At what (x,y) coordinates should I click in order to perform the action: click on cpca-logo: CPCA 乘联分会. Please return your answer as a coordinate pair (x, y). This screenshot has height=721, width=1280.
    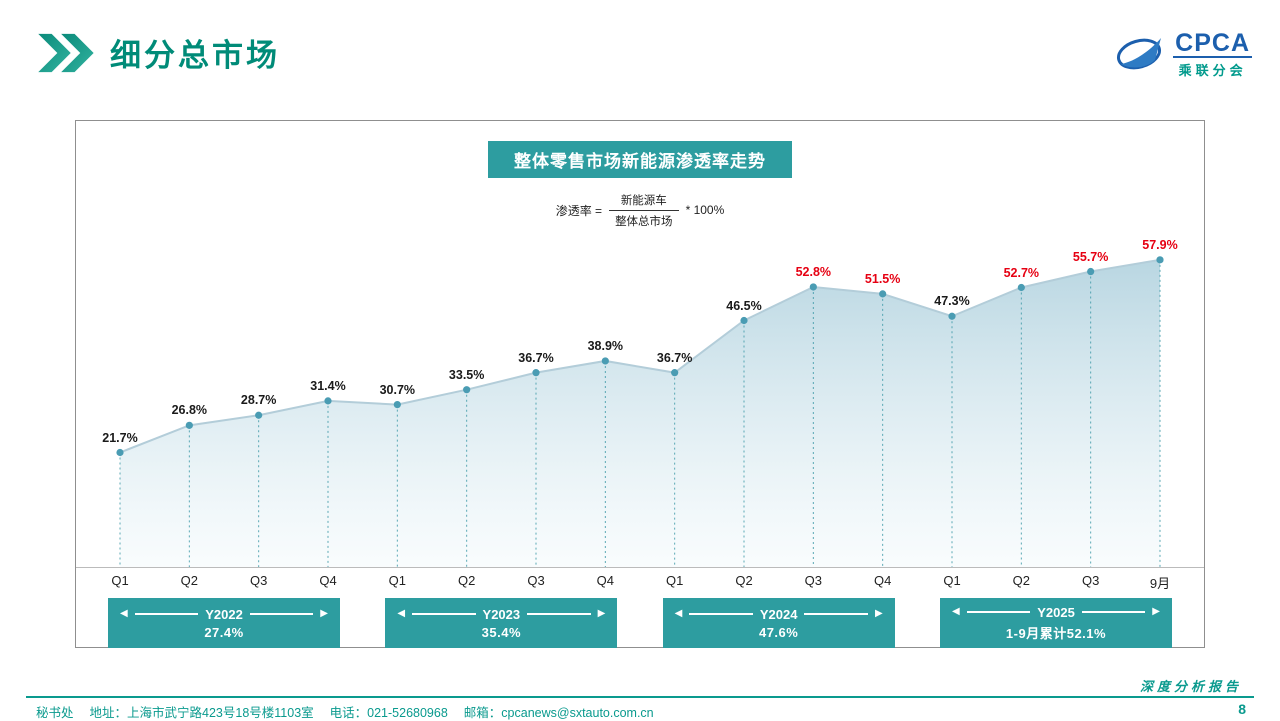
    Looking at the image, I should click on (1182, 54).